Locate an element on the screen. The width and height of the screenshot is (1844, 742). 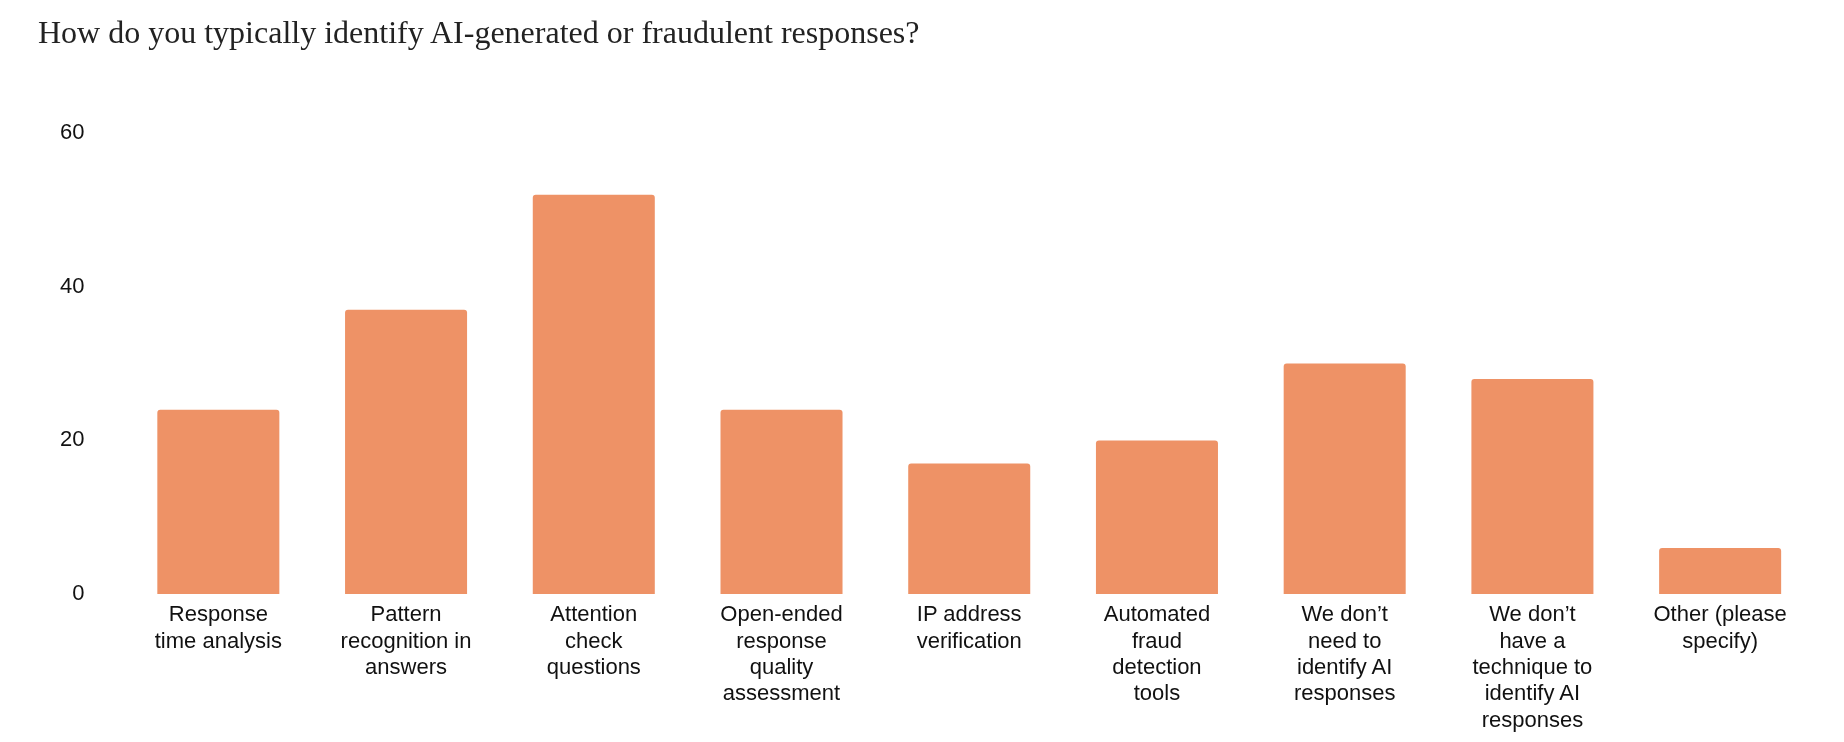
y-tick-label: 40 is located at coordinates (72, 285).